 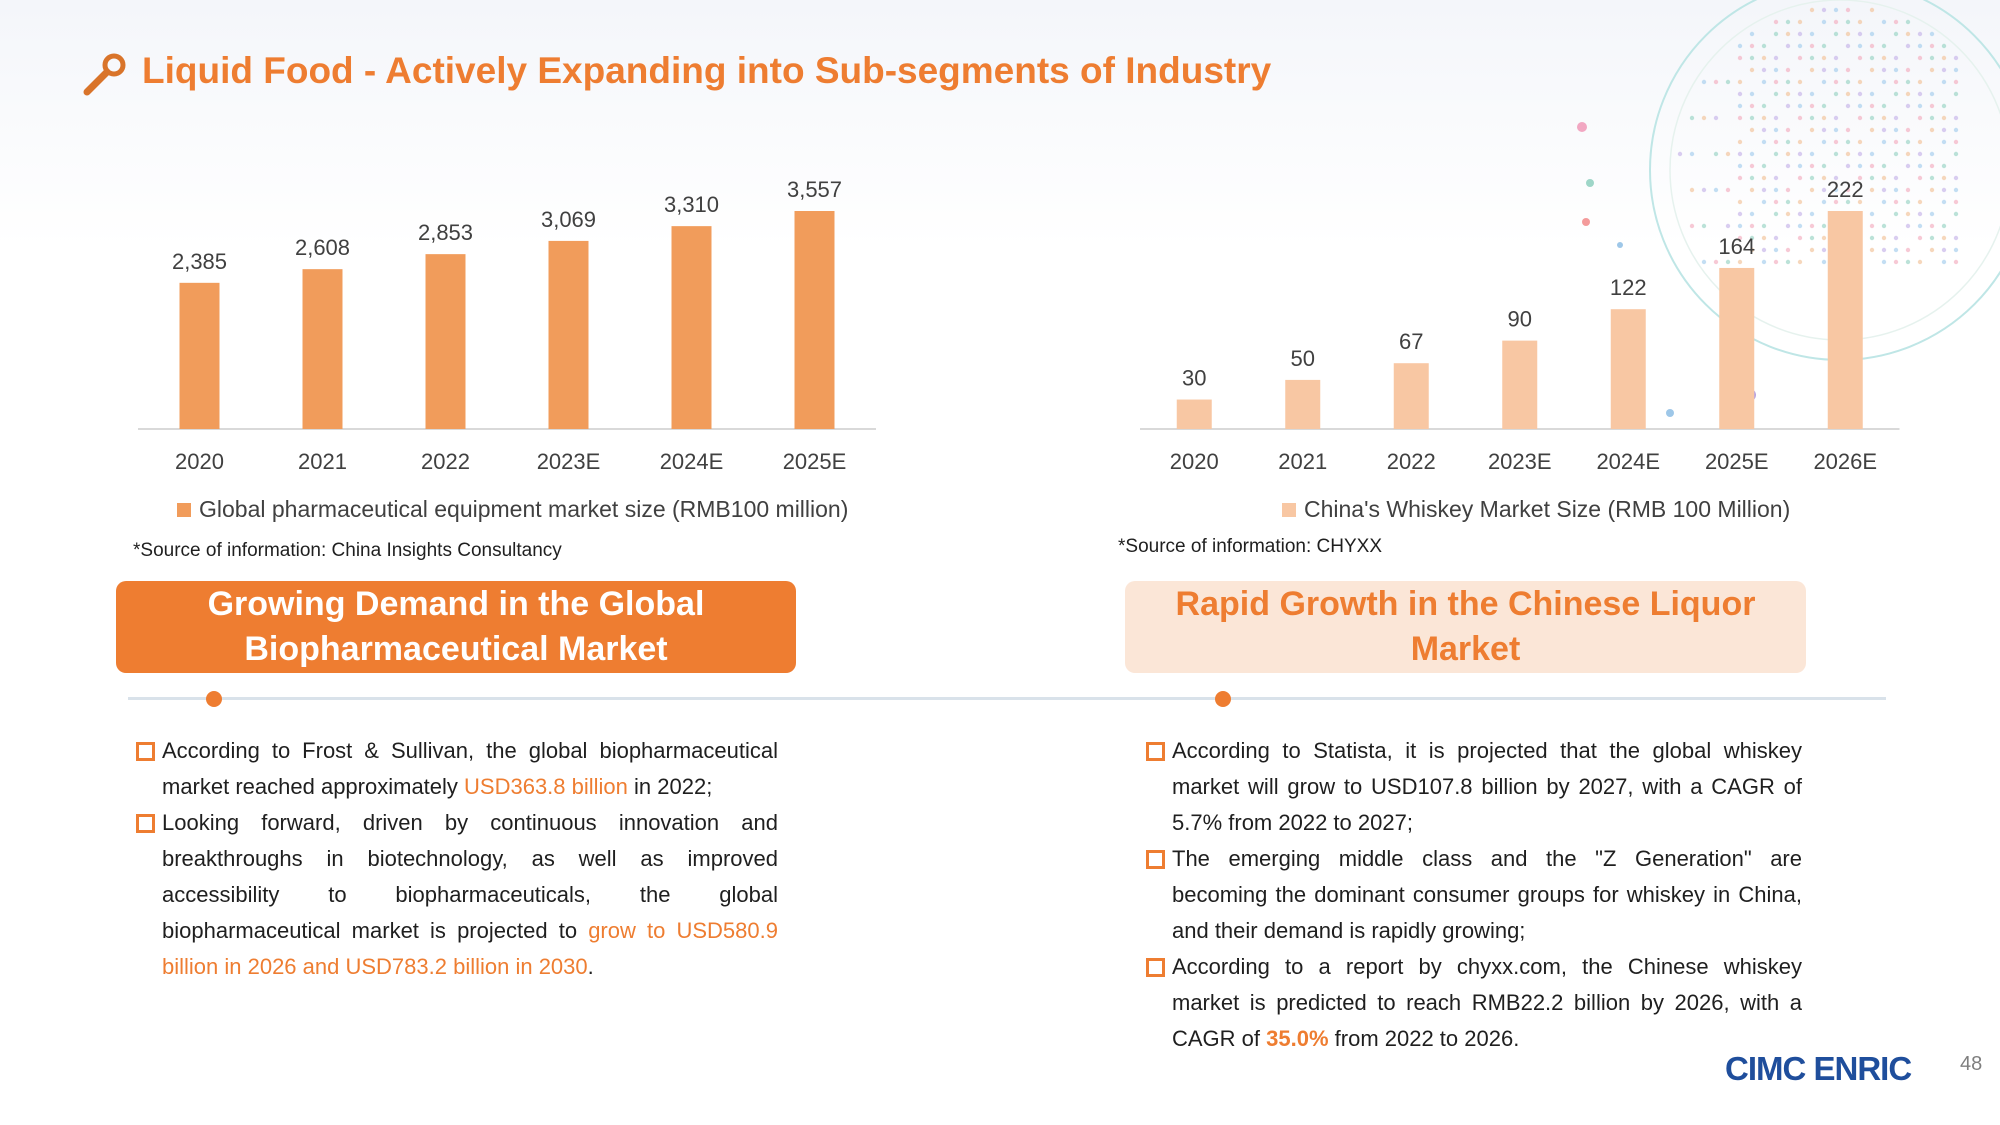 What do you see at coordinates (1250, 546) in the screenshot?
I see `source-note-right: *Source of information: CHYXX` at bounding box center [1250, 546].